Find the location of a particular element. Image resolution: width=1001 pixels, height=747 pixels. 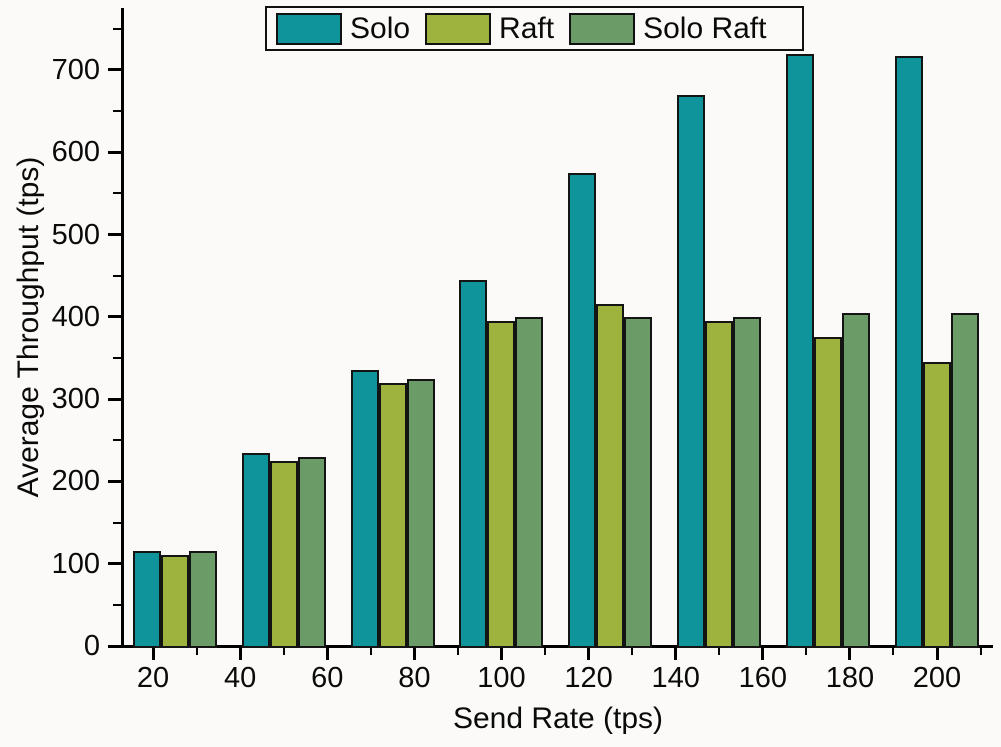

x-tick-label: 20 is located at coordinates (153, 678).